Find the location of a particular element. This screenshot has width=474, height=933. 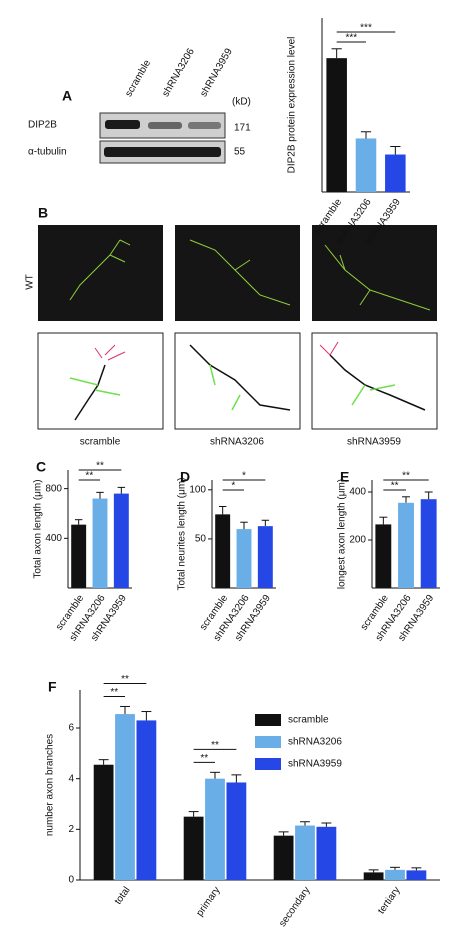

legend-label: shRNA3959 is located at coordinates (315, 764).